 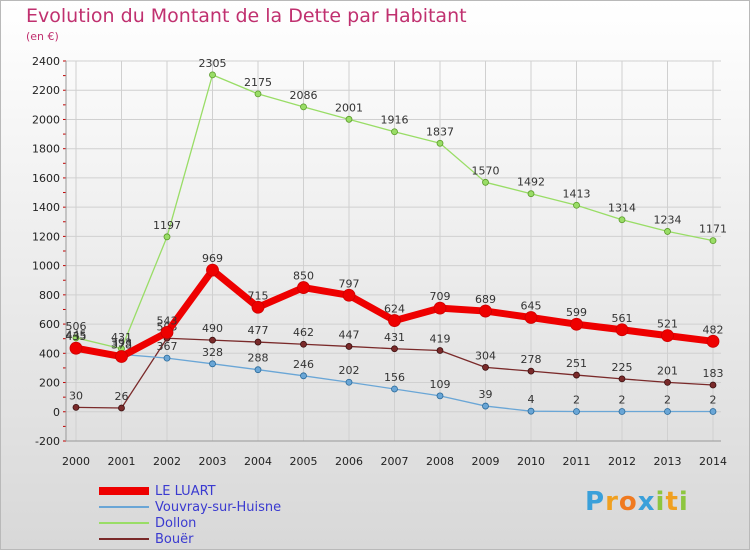 What do you see at coordinates (46, 178) in the screenshot?
I see `y-tick-label: 1600` at bounding box center [46, 178].